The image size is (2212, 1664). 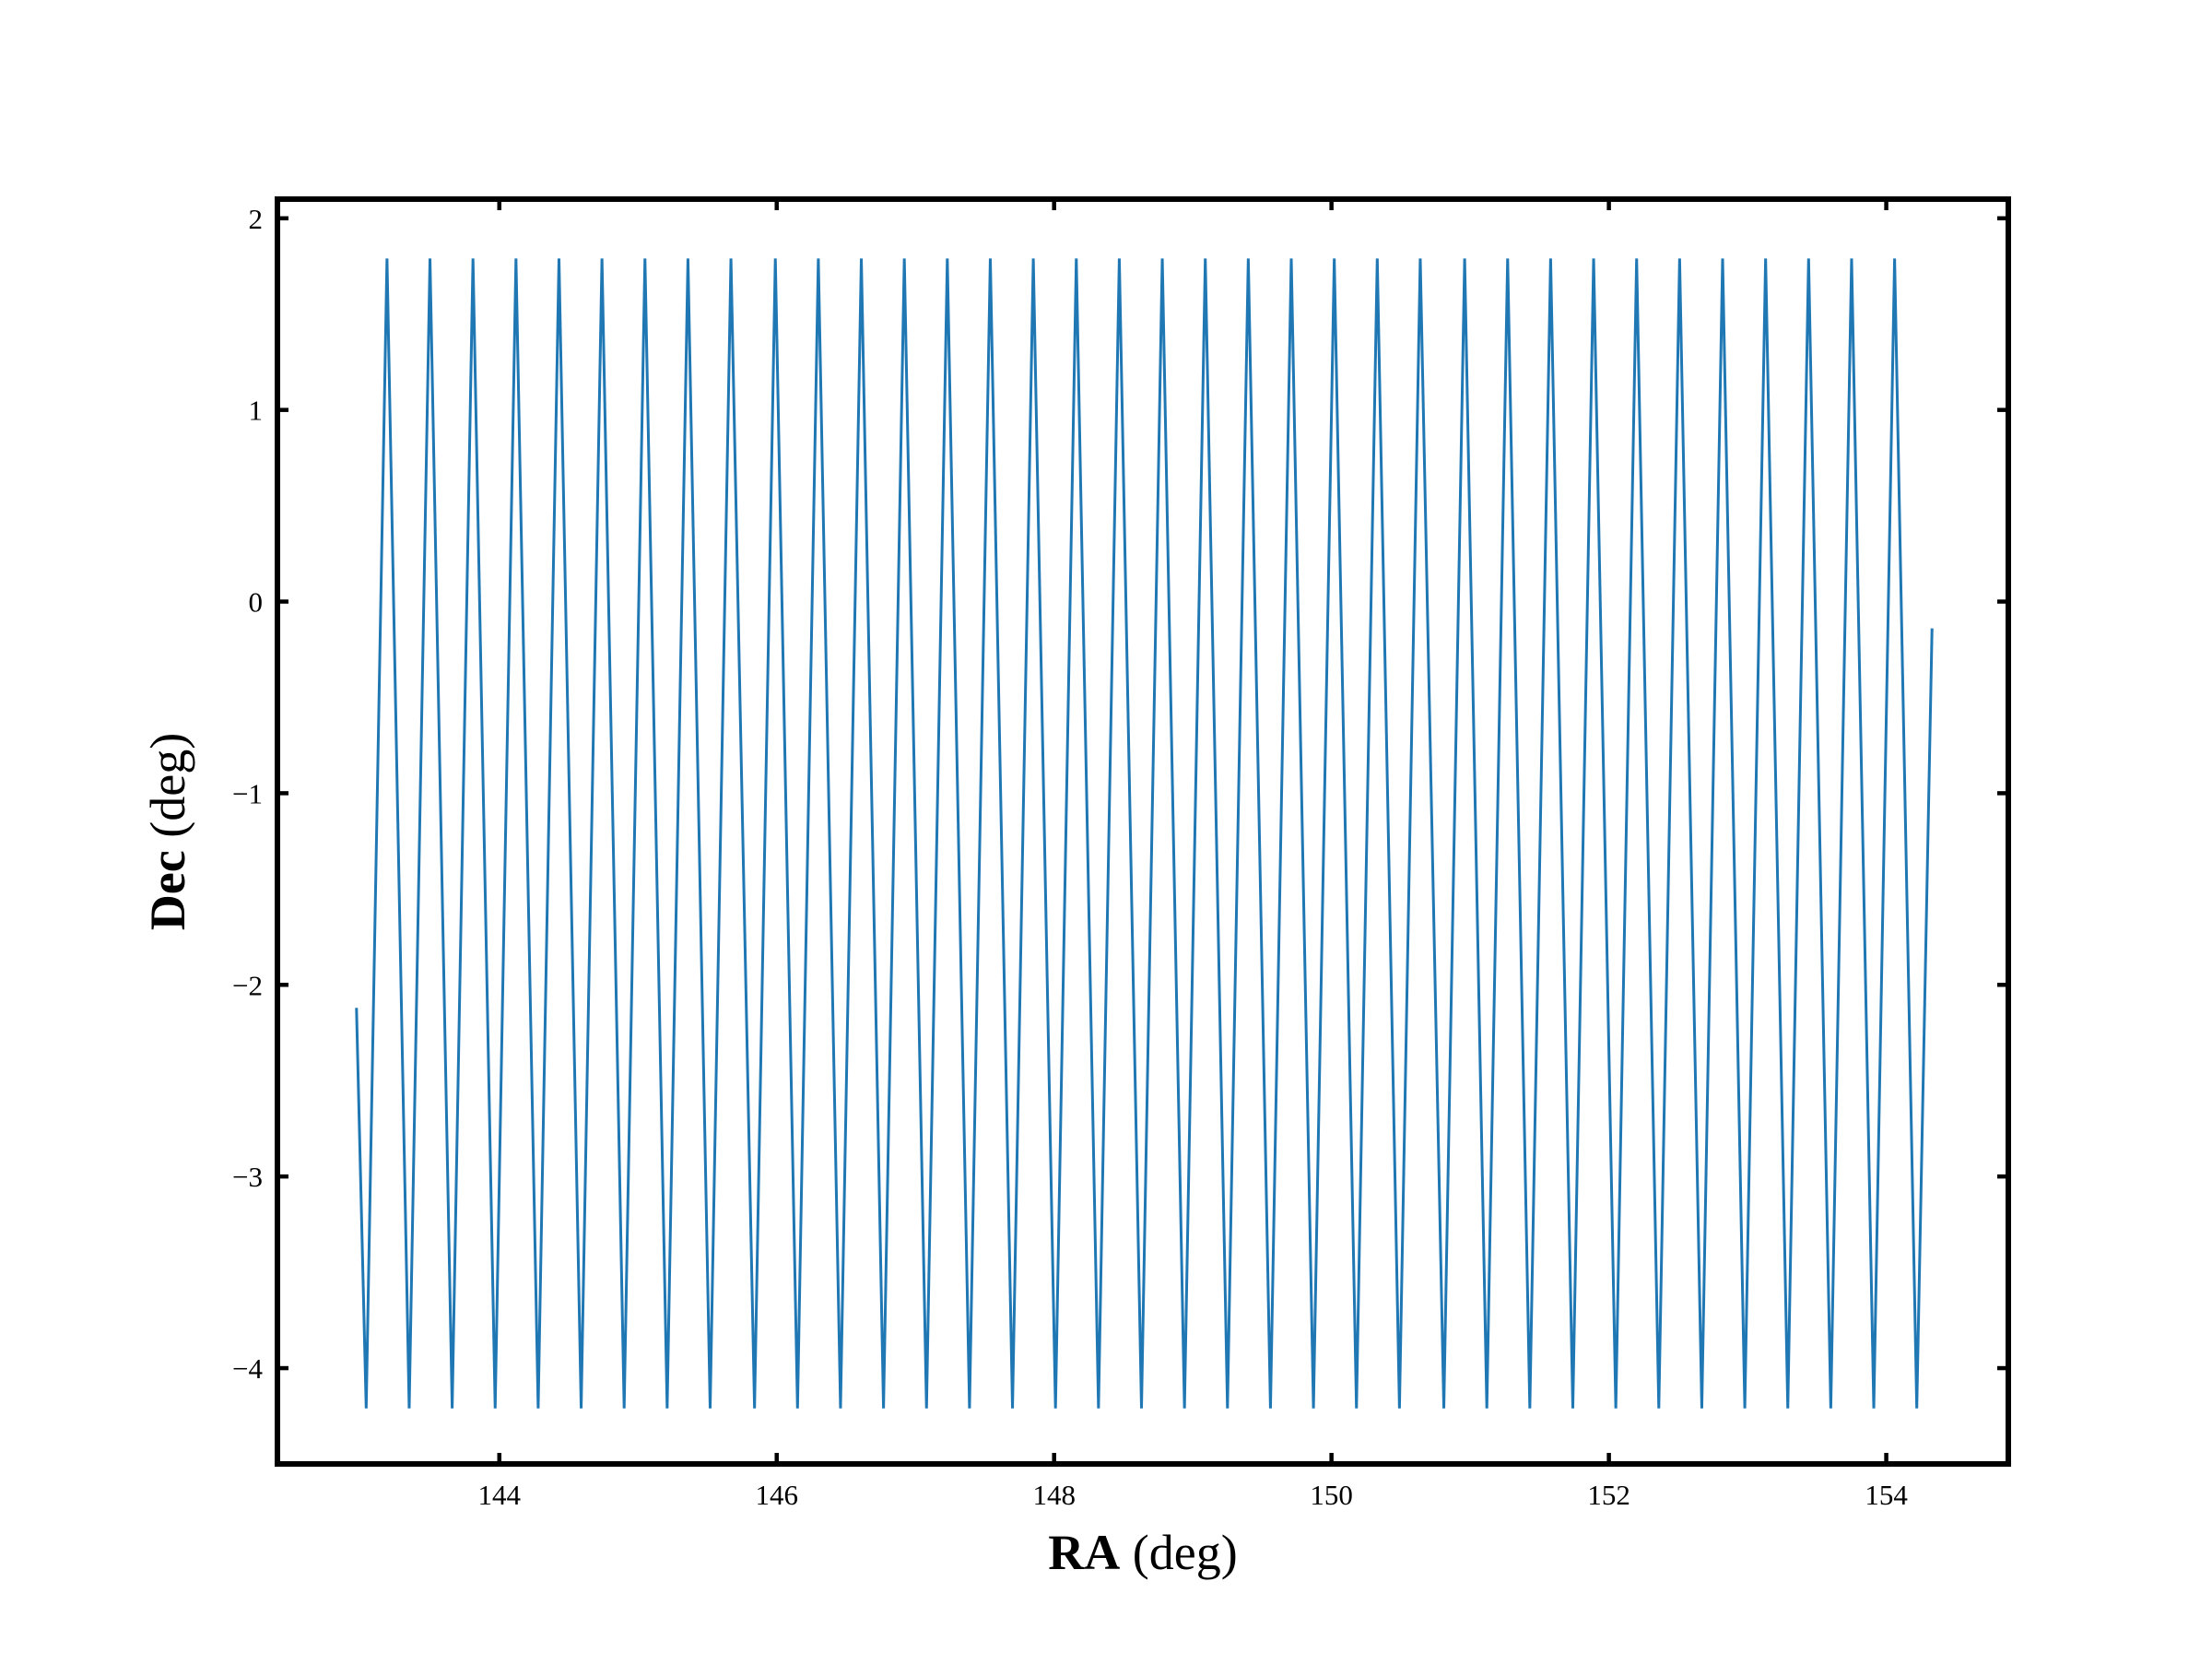 What do you see at coordinates (247, 1177) in the screenshot?
I see `y-tick-label: −3` at bounding box center [247, 1177].